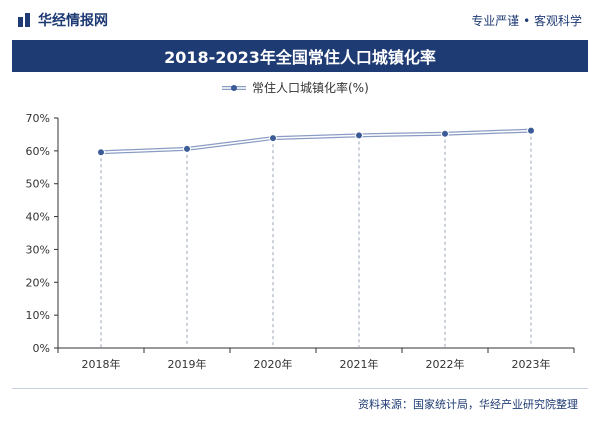  What do you see at coordinates (300, 388) in the screenshot?
I see `divider` at bounding box center [300, 388].